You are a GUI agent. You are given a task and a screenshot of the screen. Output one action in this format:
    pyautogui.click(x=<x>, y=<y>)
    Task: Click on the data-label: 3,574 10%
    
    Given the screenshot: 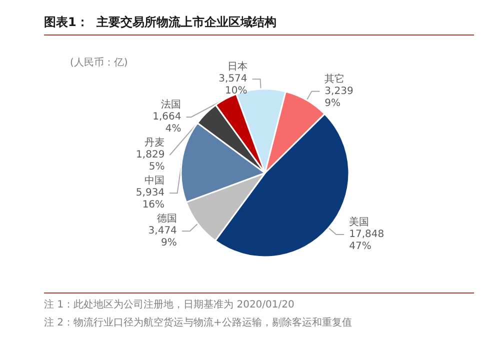 What is the action you would take?
    pyautogui.click(x=233, y=85)
    